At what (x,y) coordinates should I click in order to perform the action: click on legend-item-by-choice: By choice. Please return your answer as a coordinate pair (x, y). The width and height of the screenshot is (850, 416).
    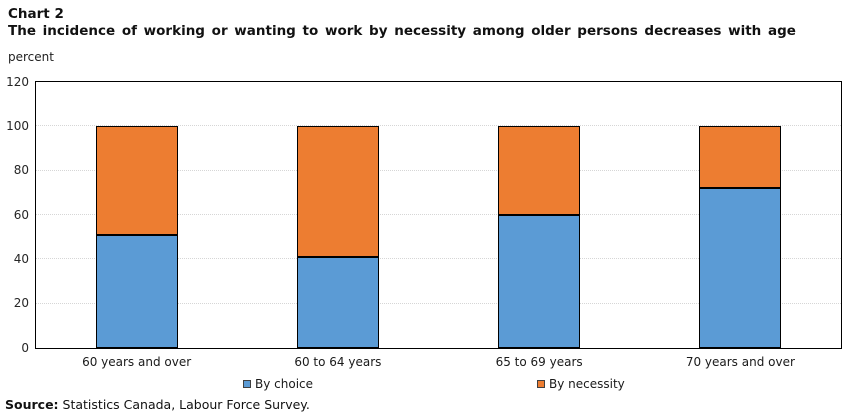
    Looking at the image, I should click on (278, 384).